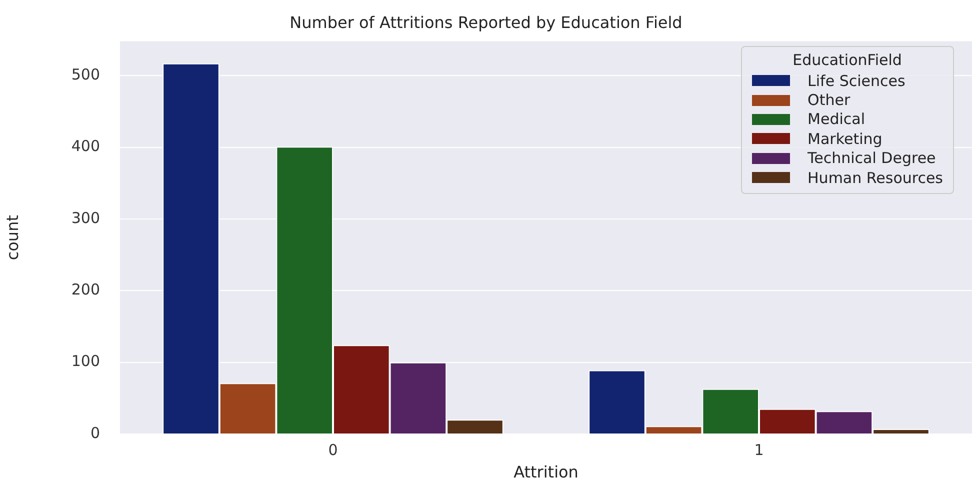 This screenshot has width=976, height=483. Describe the element at coordinates (85, 361) in the screenshot. I see `y-tick-label: 100` at that location.